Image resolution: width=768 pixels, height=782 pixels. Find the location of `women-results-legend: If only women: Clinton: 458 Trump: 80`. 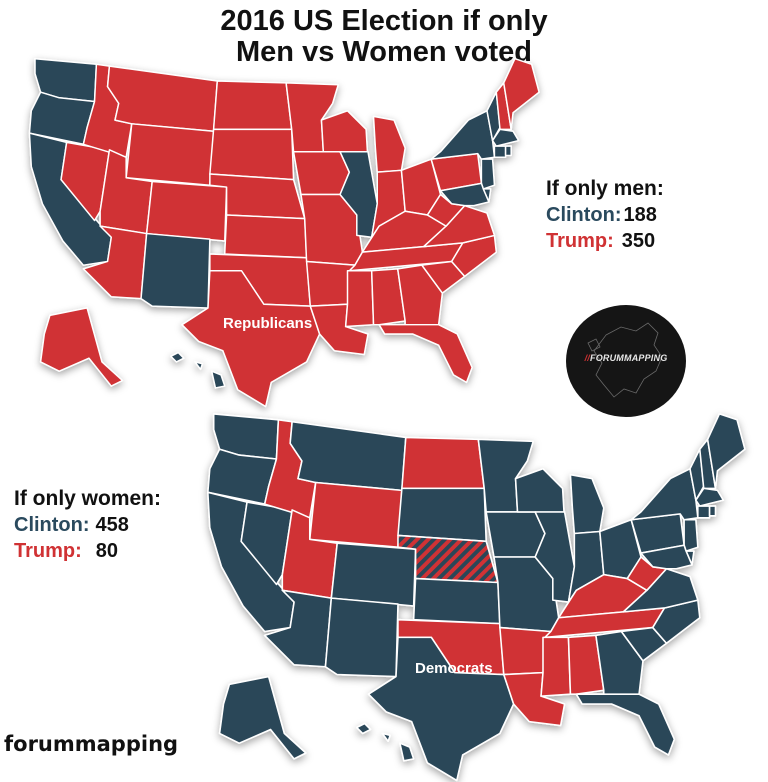

women-results-legend: If only women: Clinton: 458 Trump: 80 is located at coordinates (87, 525).